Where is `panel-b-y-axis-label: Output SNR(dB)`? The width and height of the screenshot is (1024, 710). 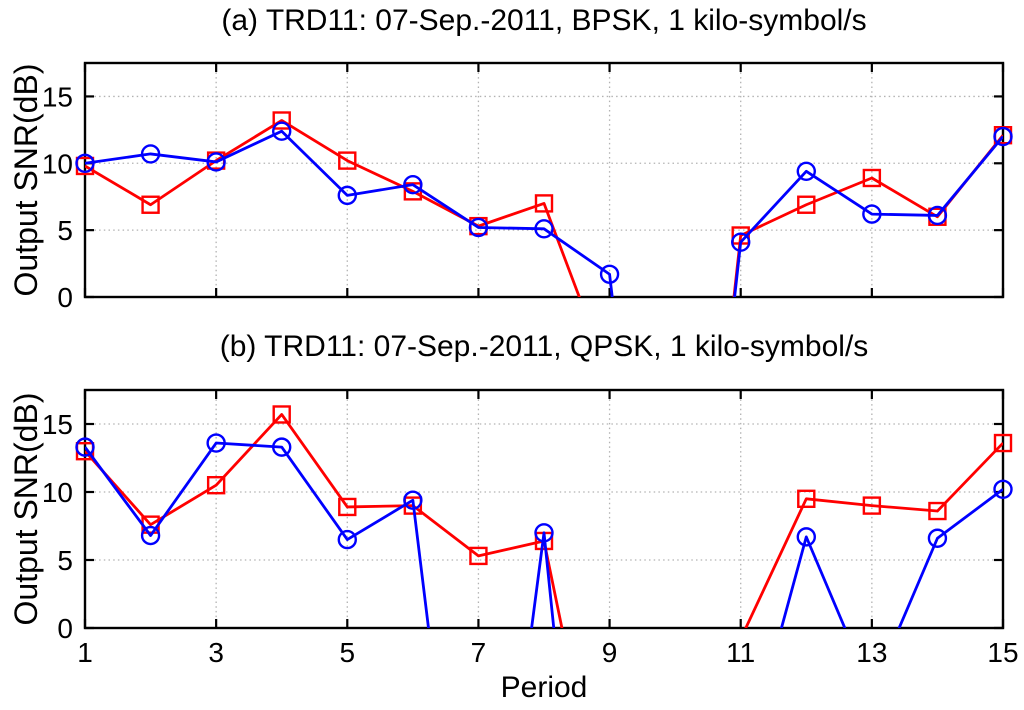 panel-b-y-axis-label: Output SNR(dB) is located at coordinates (26, 509).